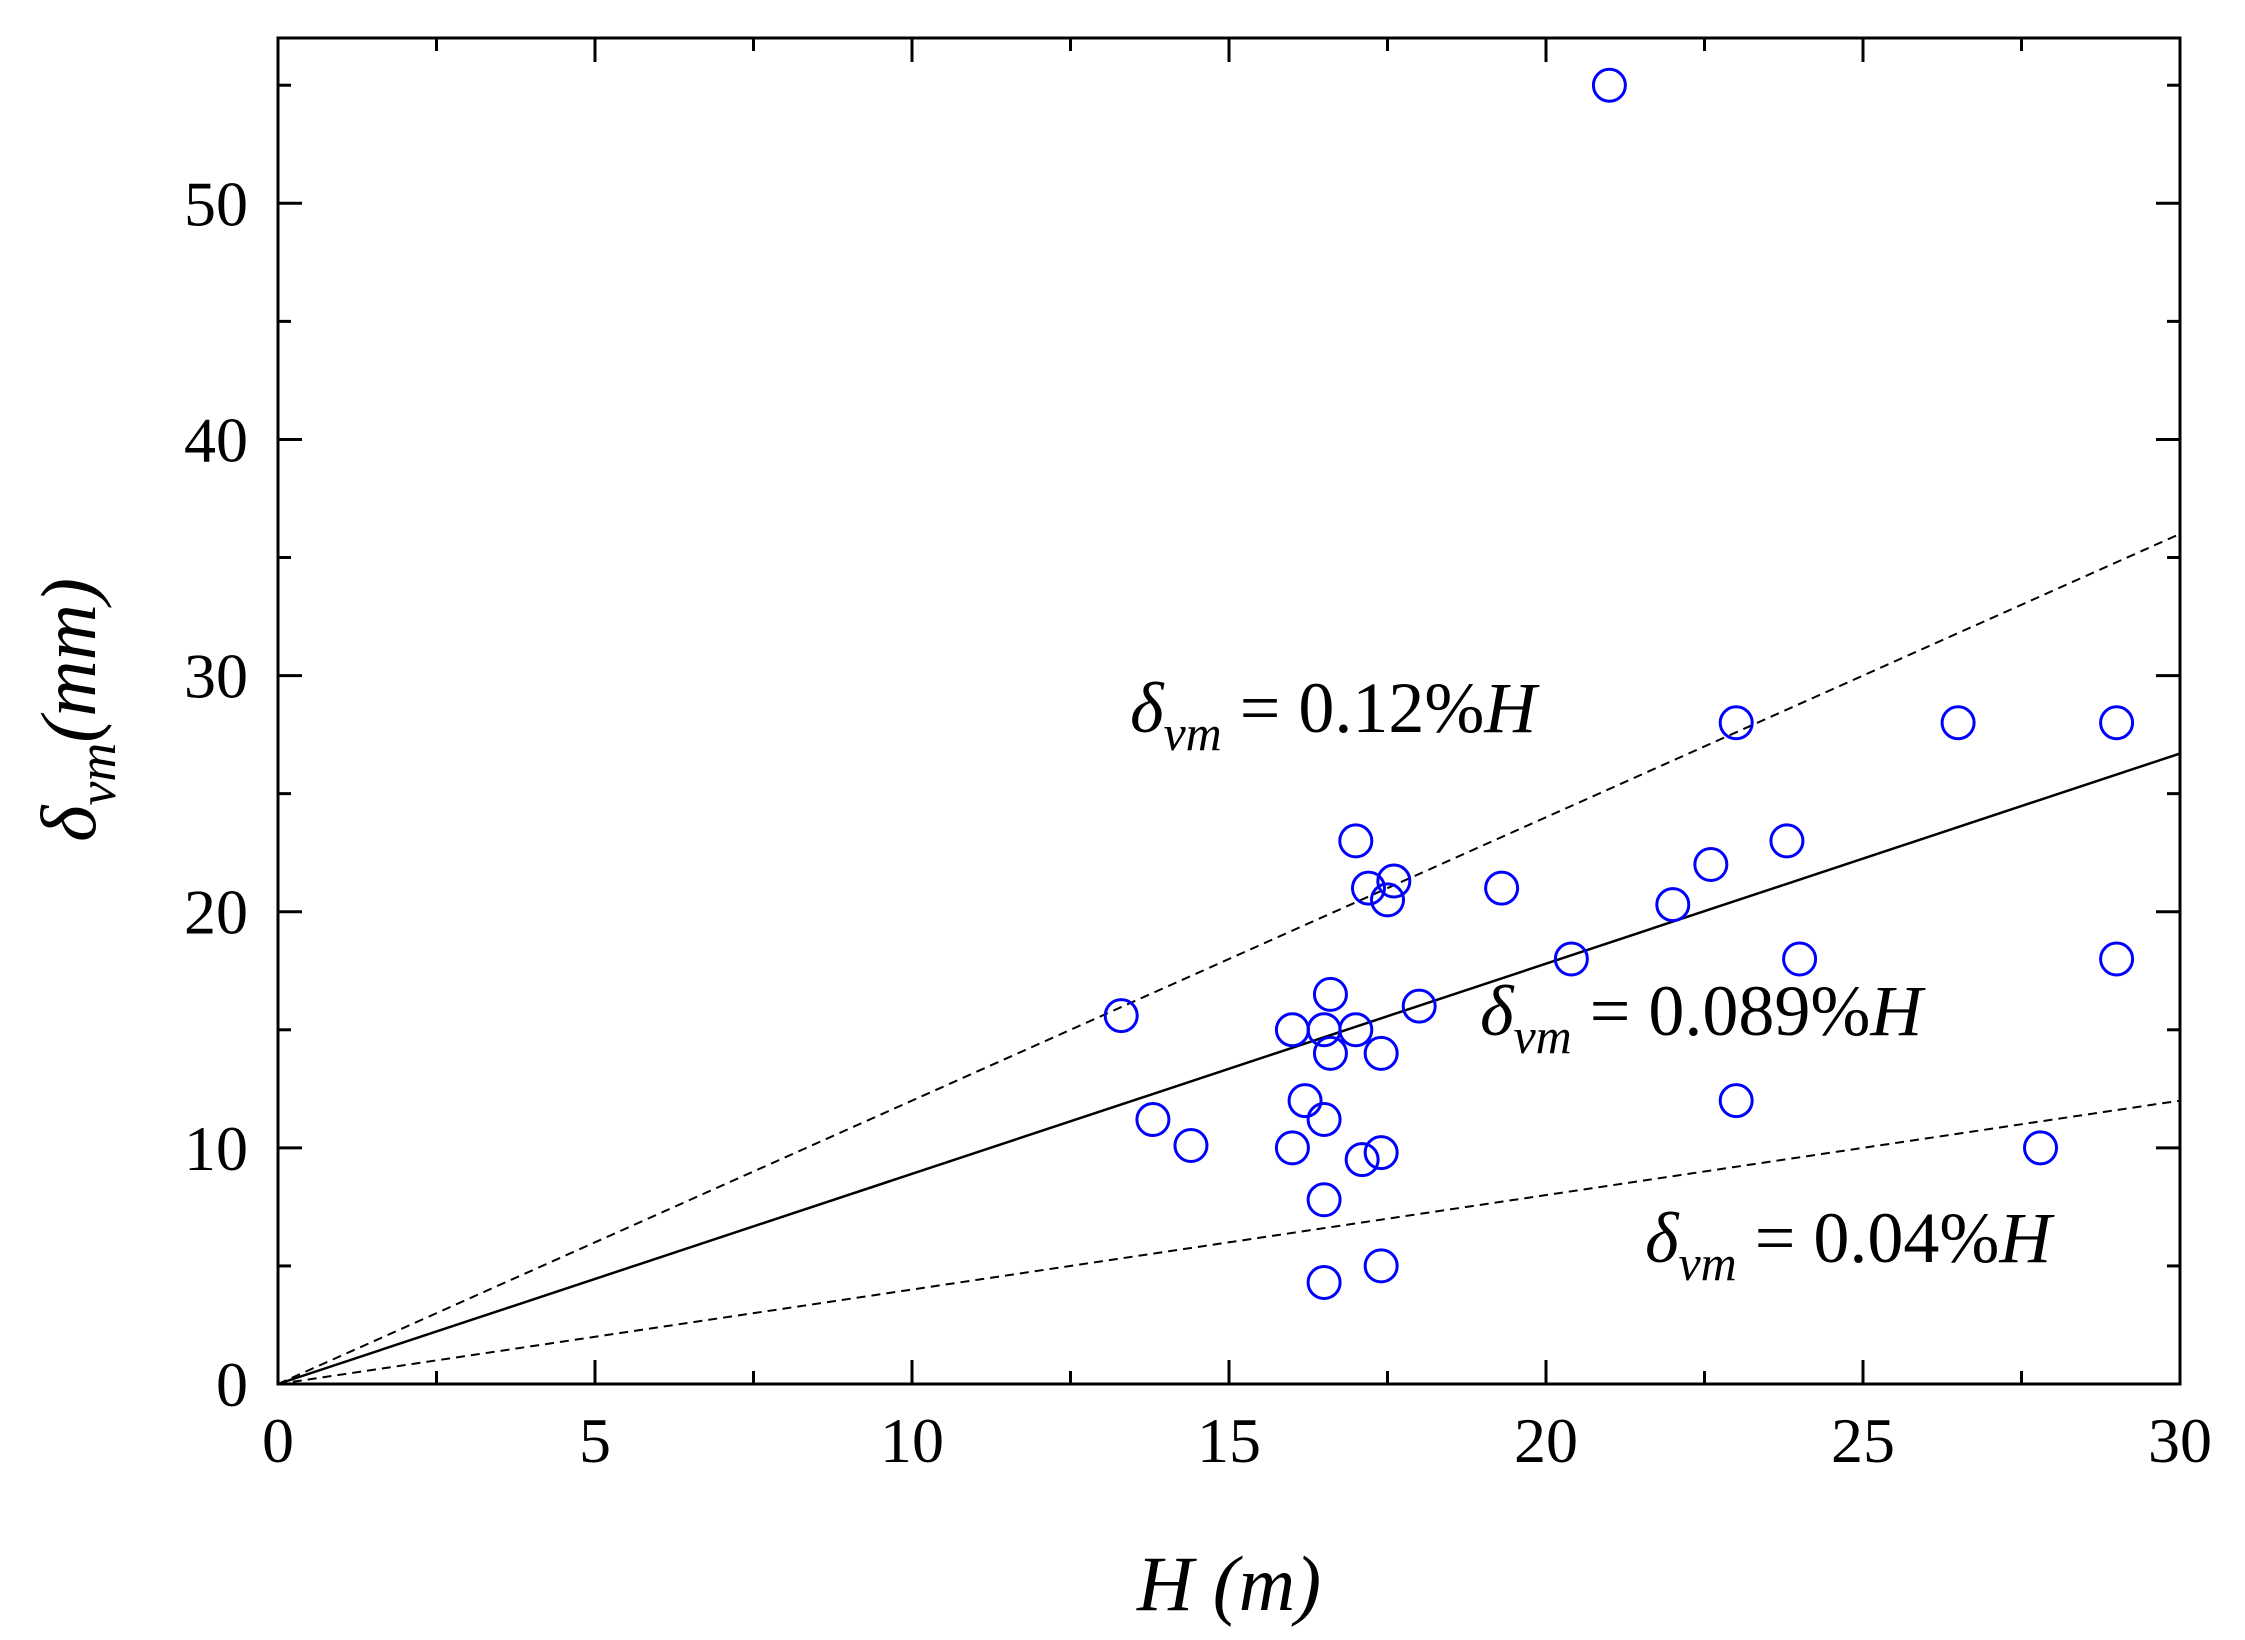 This screenshot has height=1640, width=2245. What do you see at coordinates (216, 676) in the screenshot?
I see `y-tick-label: 30` at bounding box center [216, 676].